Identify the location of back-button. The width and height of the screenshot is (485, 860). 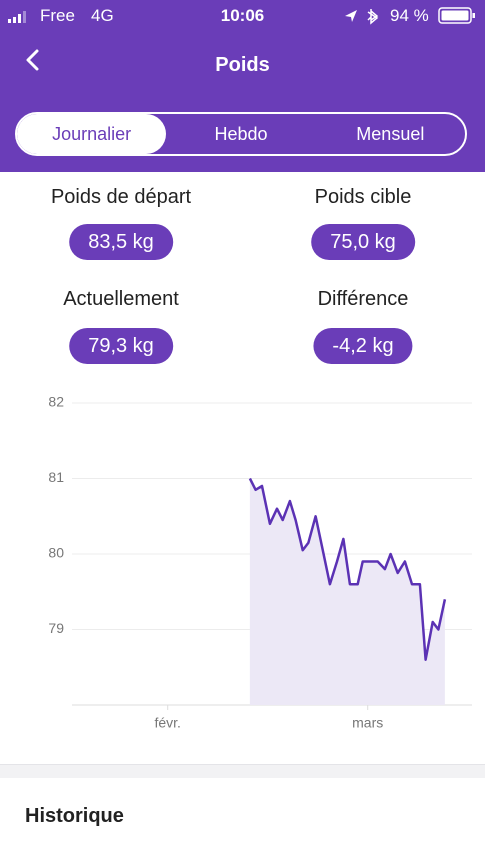
(33, 61).